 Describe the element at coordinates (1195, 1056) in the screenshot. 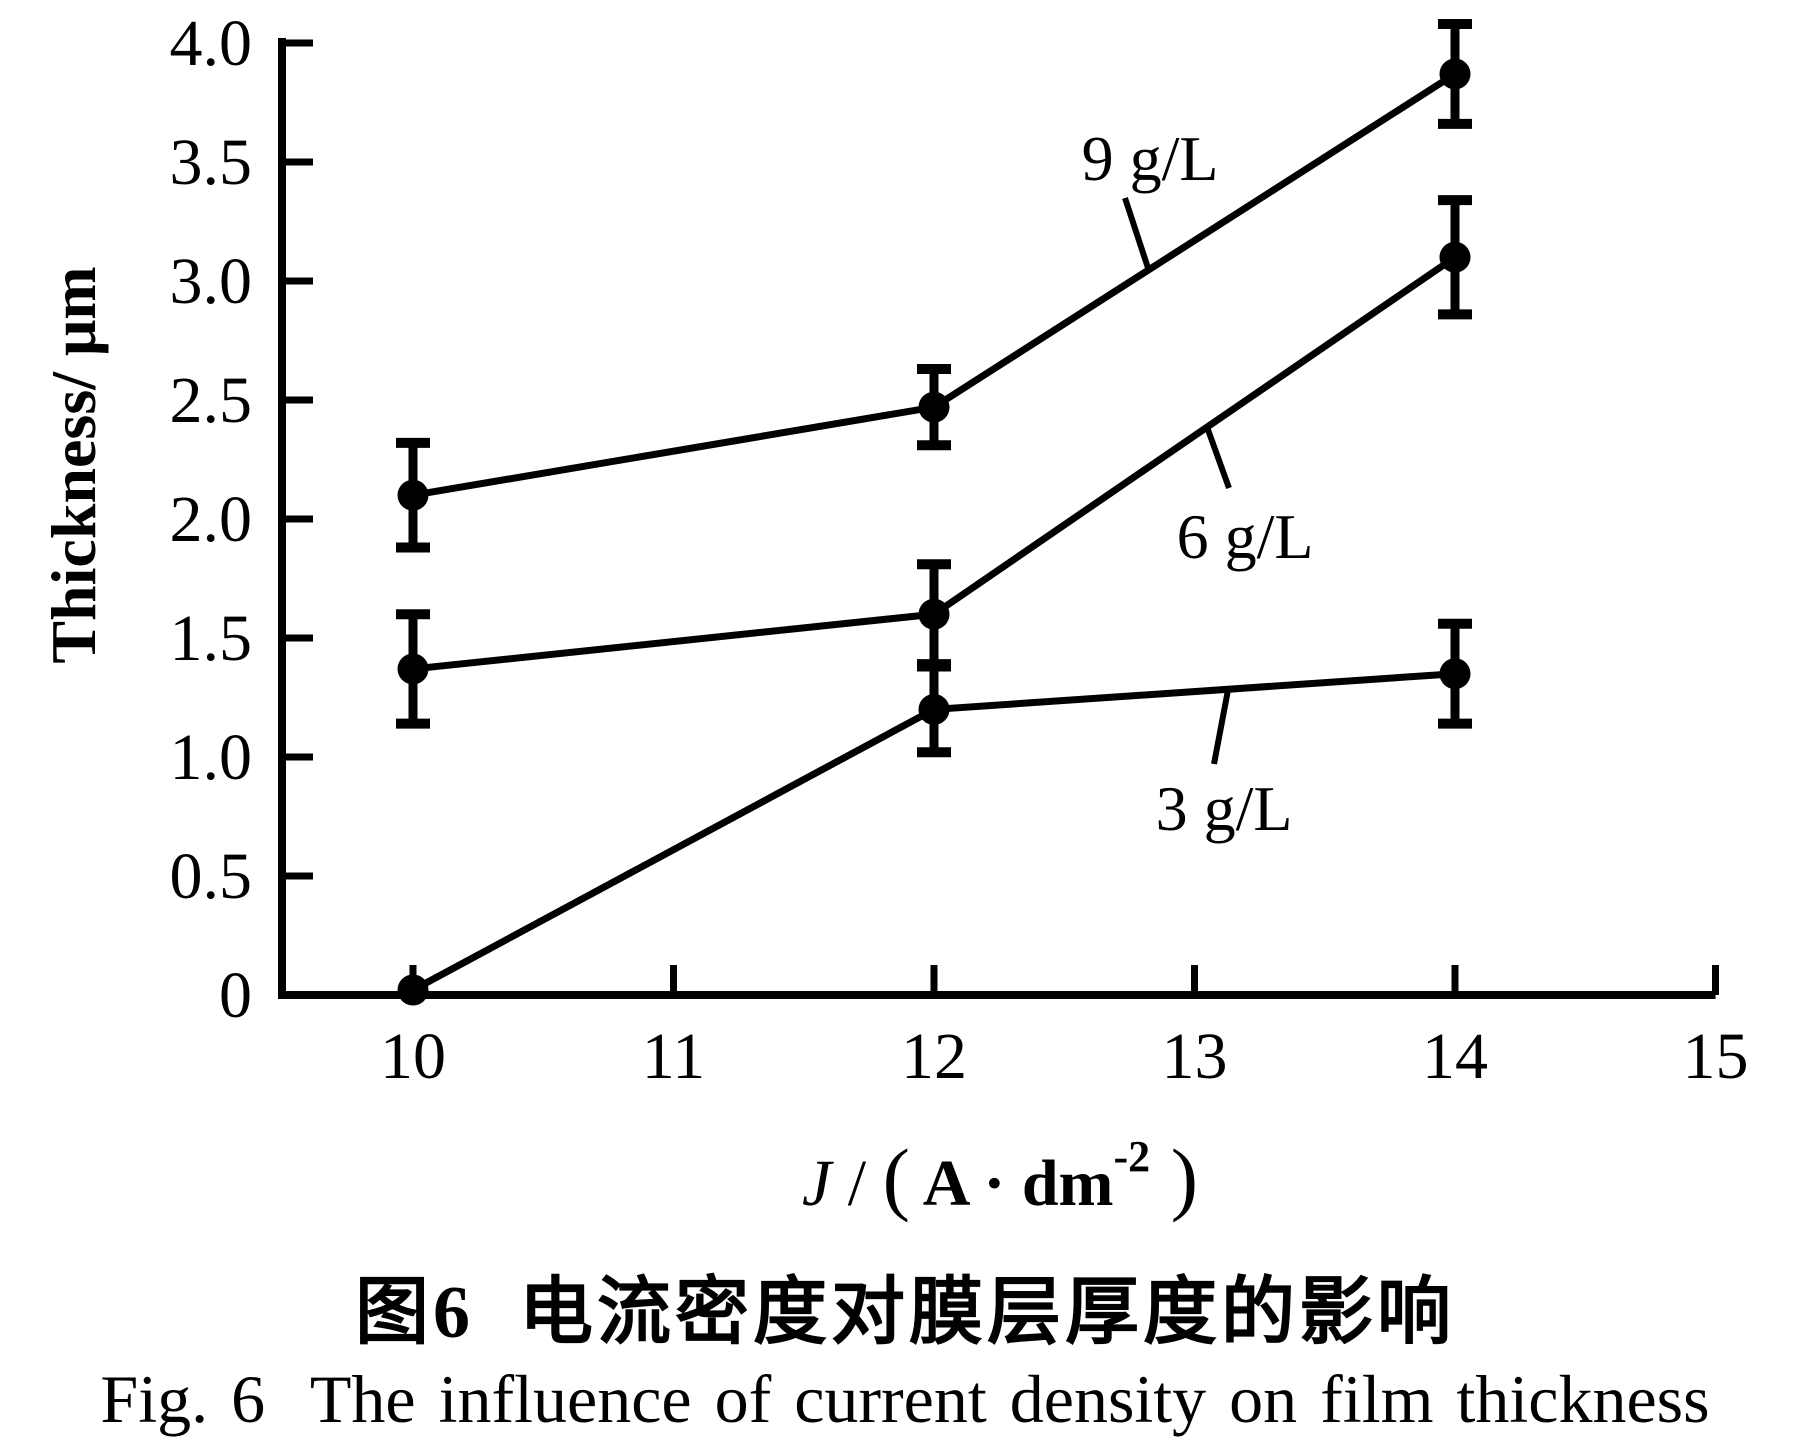

I see `x-tick-label: 13` at that location.